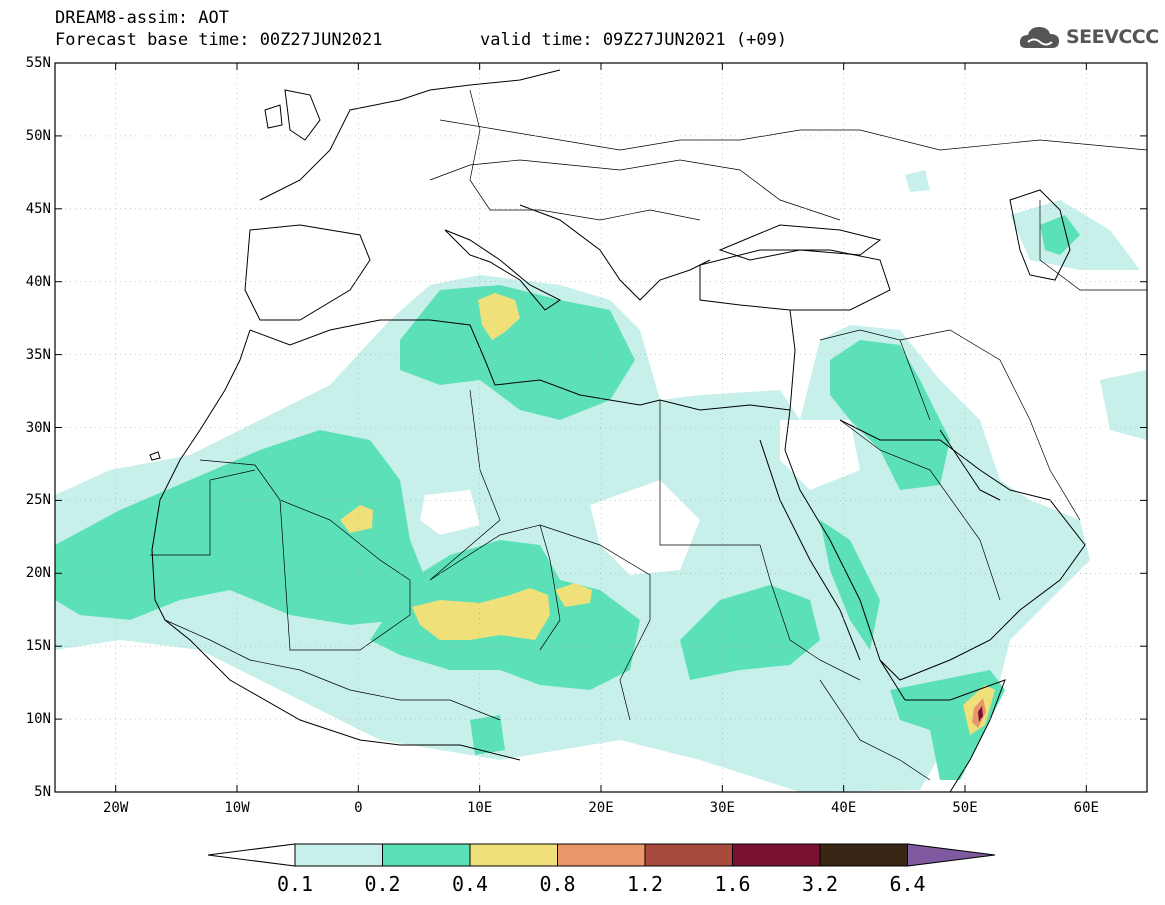  I want to click on valid-time: valid time: 09Z27JUN2021 (+09), so click(634, 40).